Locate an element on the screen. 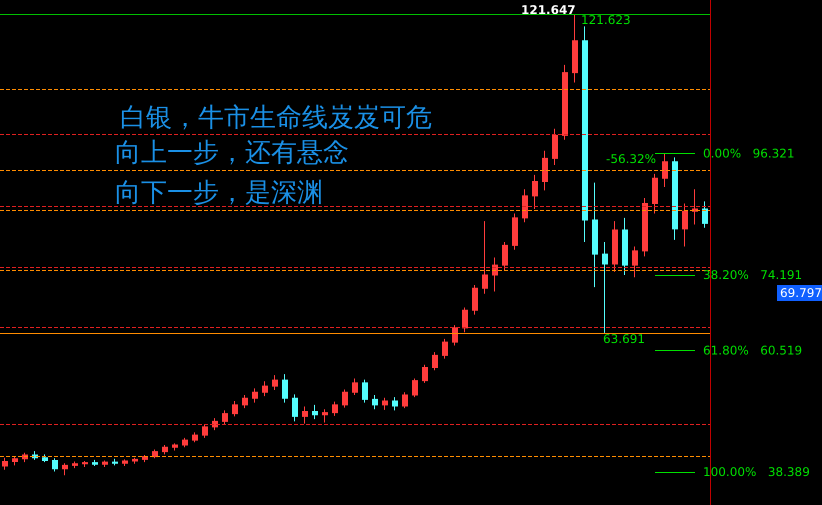  text: 69.797 is located at coordinates (801, 293).